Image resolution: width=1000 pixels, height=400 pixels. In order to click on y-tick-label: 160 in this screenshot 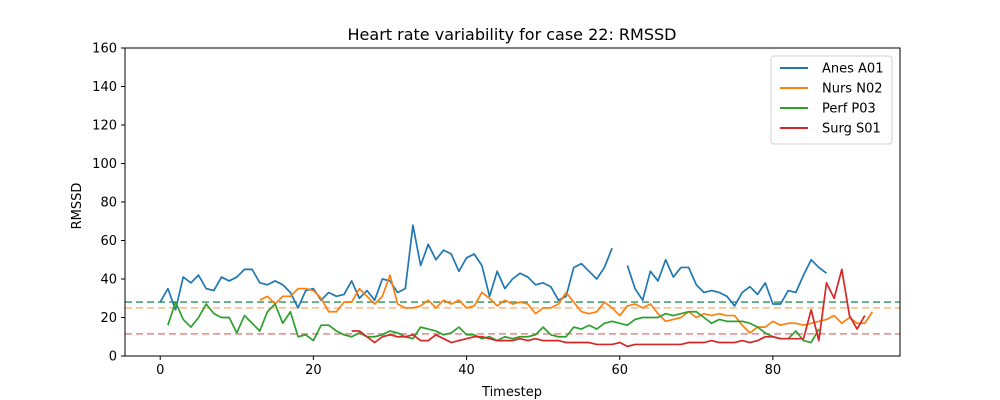, I will do `click(104, 49)`.